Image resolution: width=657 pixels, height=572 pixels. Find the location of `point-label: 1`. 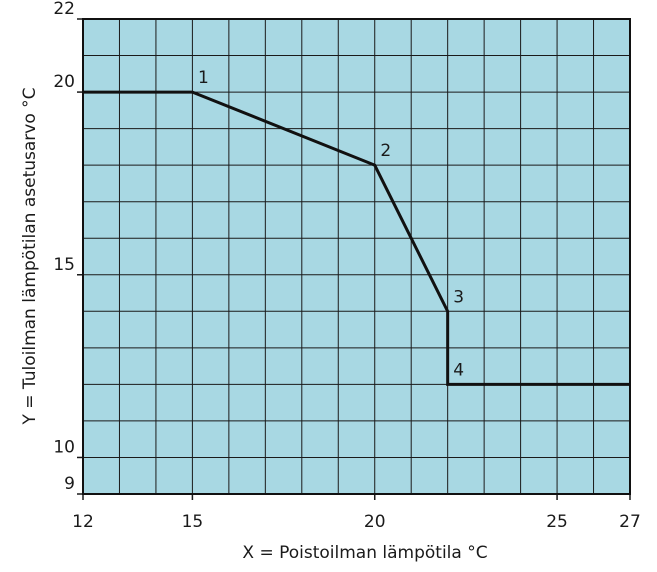

point-label: 1 is located at coordinates (203, 78).